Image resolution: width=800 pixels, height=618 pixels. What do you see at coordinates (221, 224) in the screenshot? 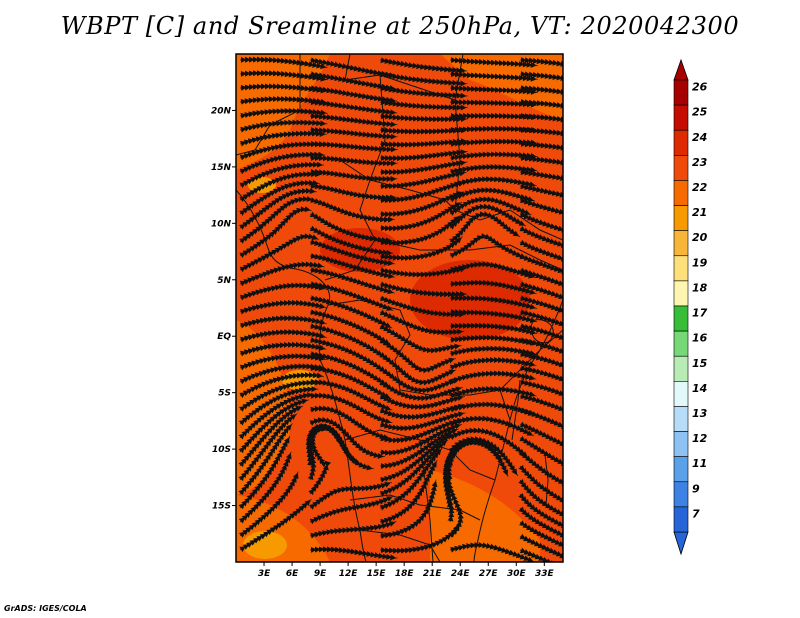
I see `lat-label: 10N` at bounding box center [221, 224].